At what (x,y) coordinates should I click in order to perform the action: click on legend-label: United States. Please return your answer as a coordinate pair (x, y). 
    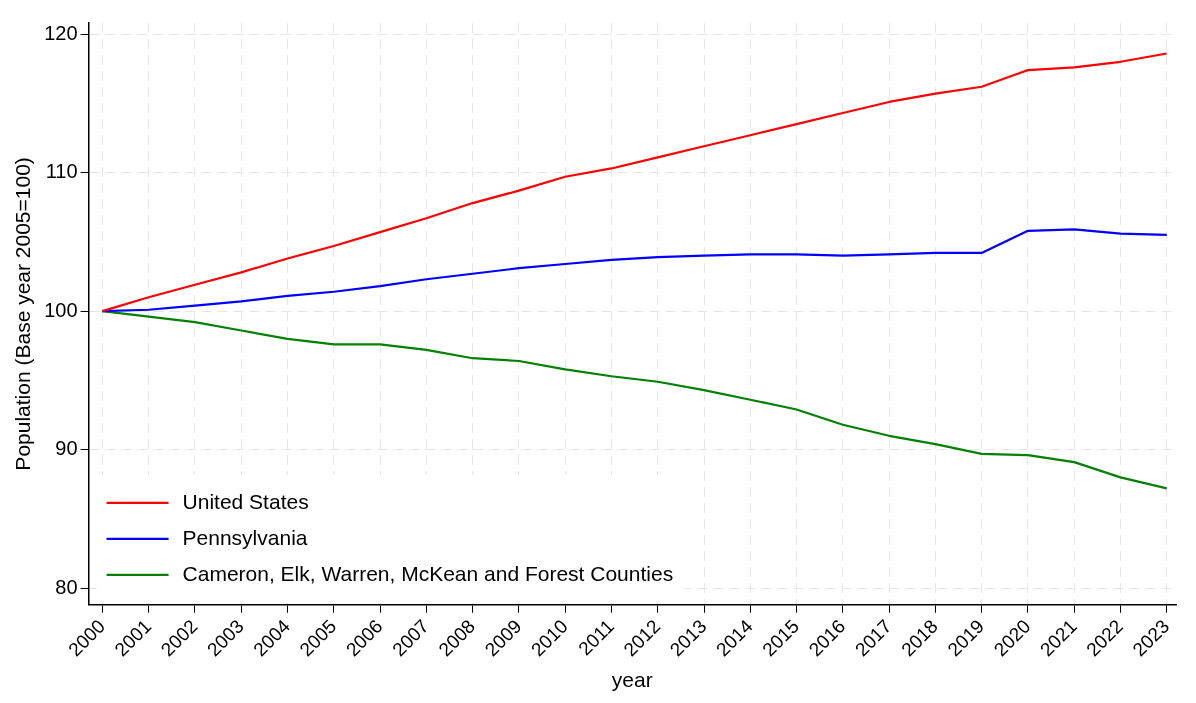
    Looking at the image, I should click on (245, 501).